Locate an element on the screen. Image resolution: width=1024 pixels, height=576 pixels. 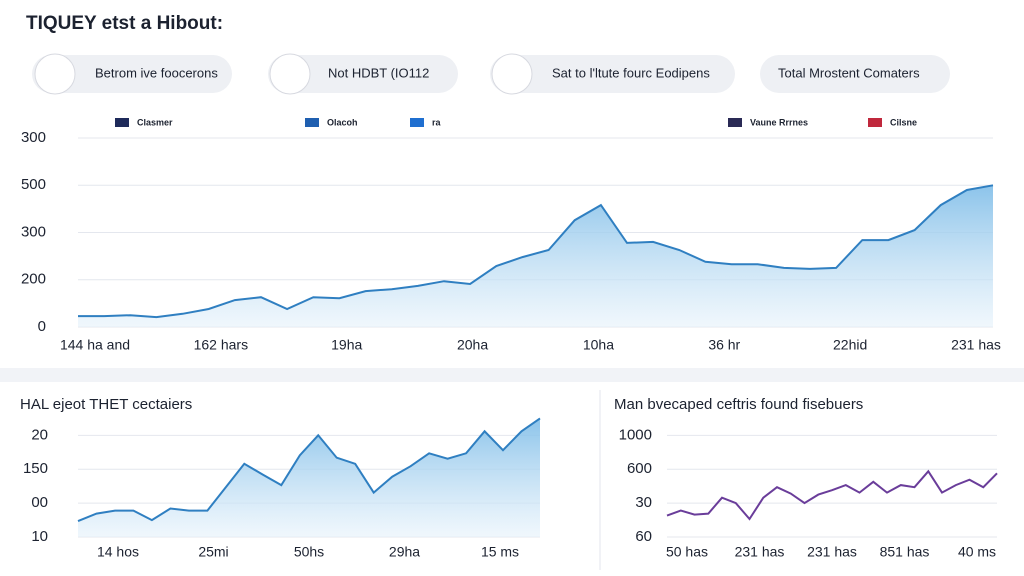
x-tick-label: 14 hos is located at coordinates (118, 552).